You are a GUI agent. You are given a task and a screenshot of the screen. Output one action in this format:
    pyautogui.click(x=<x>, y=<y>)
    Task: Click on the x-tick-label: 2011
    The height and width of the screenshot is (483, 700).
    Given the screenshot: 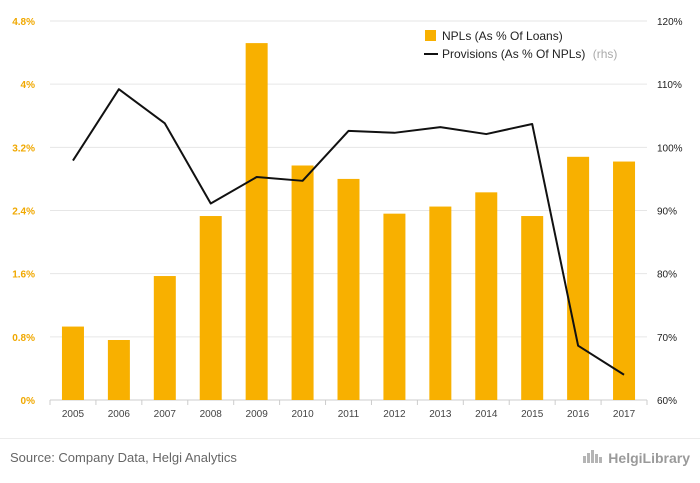 What is the action you would take?
    pyautogui.click(x=349, y=414)
    